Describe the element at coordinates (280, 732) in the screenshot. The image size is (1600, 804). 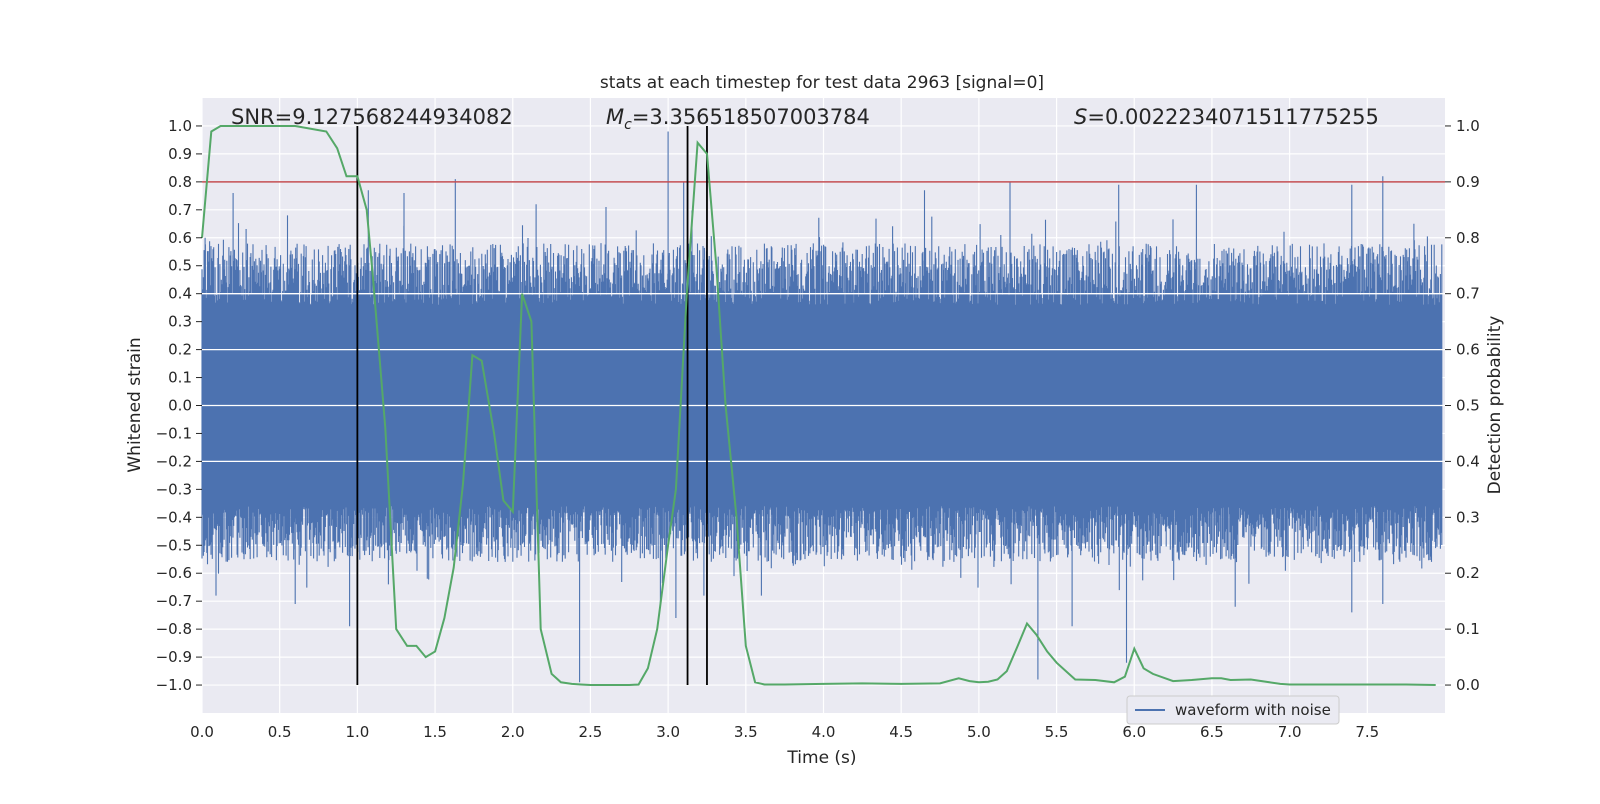
I see `x-tick-label: 0.5` at that location.